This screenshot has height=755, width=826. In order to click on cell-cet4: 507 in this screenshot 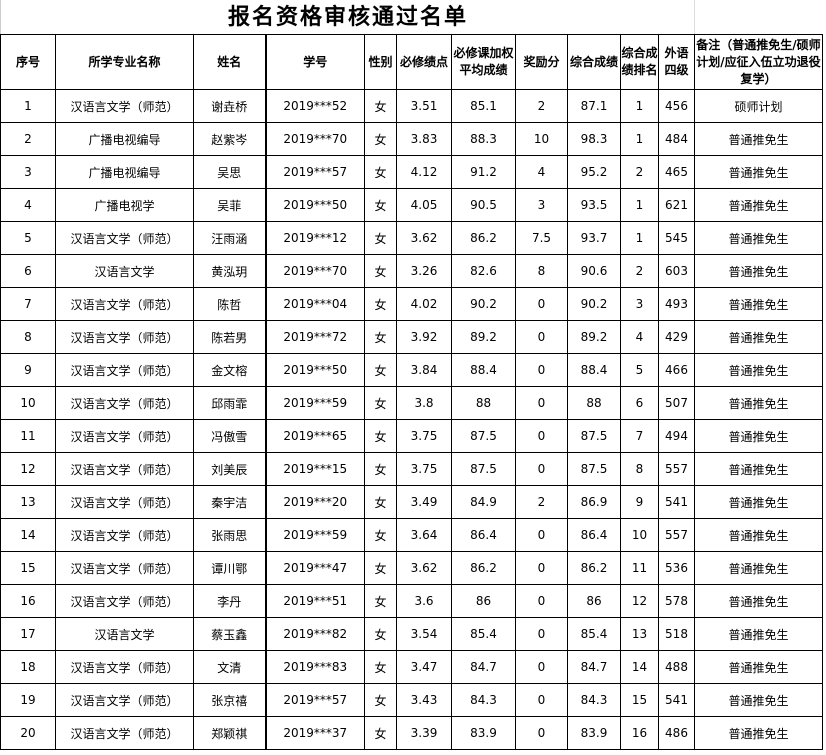, I will do `click(676, 403)`.